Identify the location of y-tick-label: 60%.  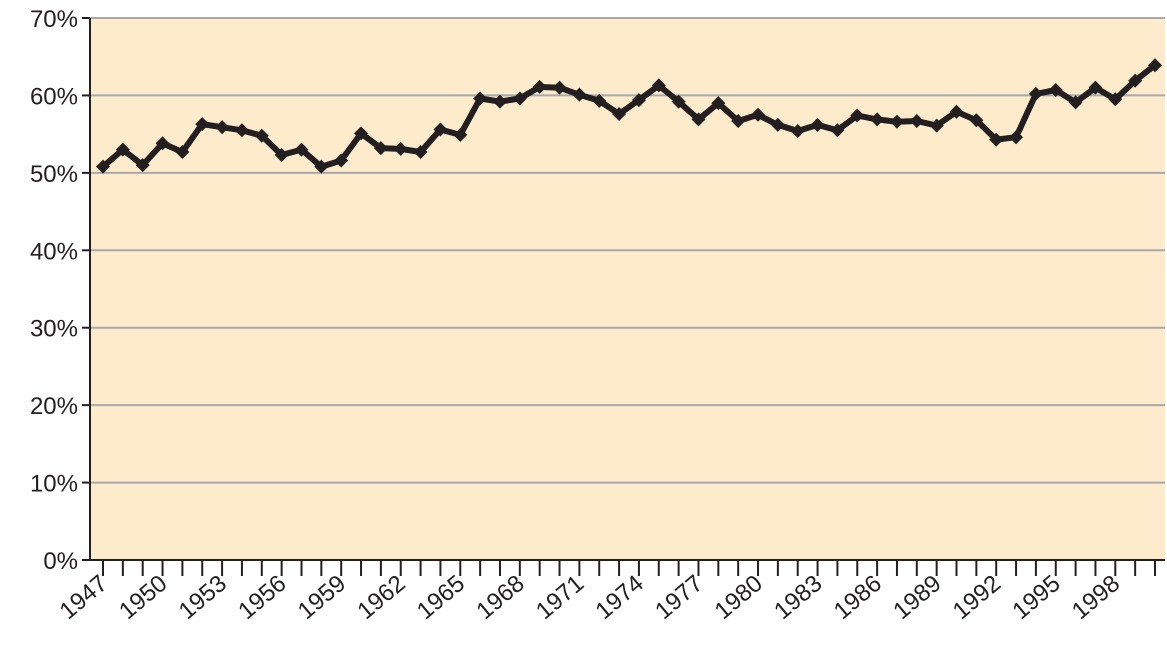
(54, 96).